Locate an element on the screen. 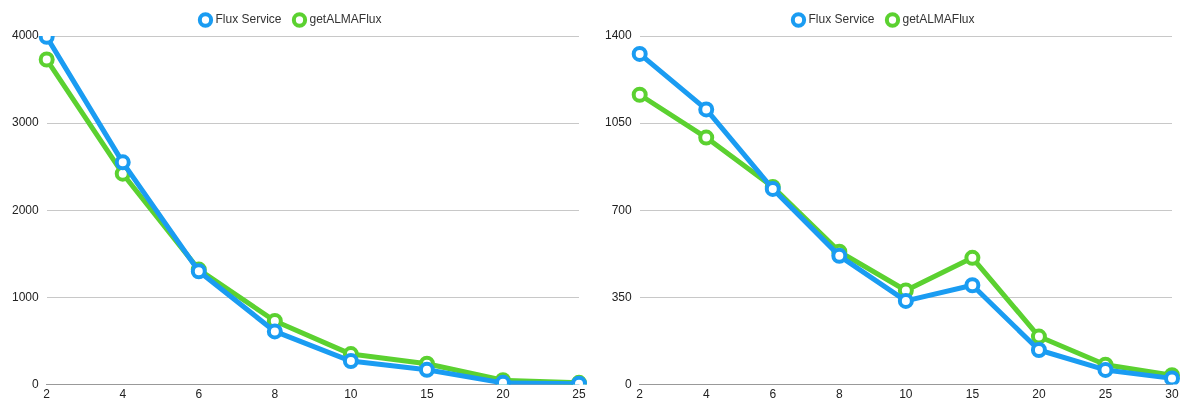 The image size is (1186, 407). y-tick-label: 3000 is located at coordinates (25, 122).